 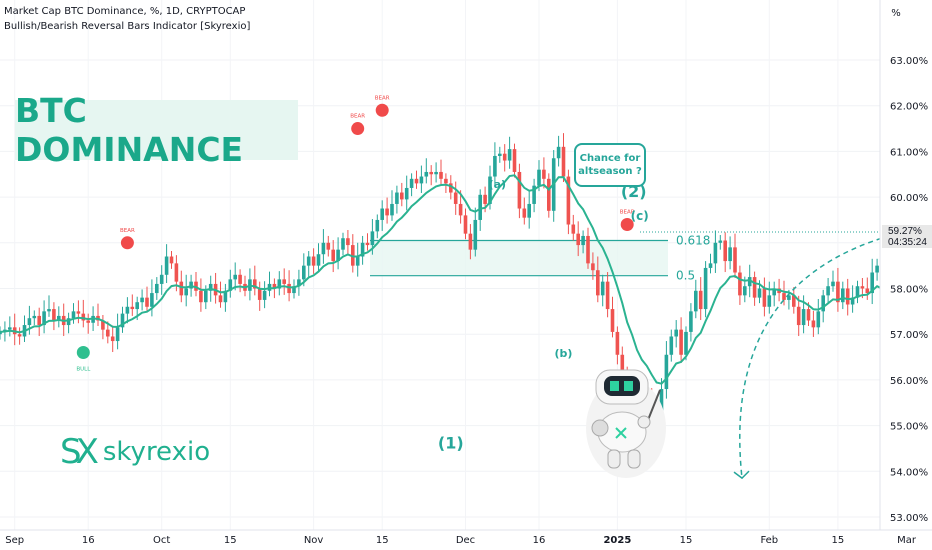 What do you see at coordinates (626, 423) in the screenshot?
I see `robot-mascot-image` at bounding box center [626, 423].